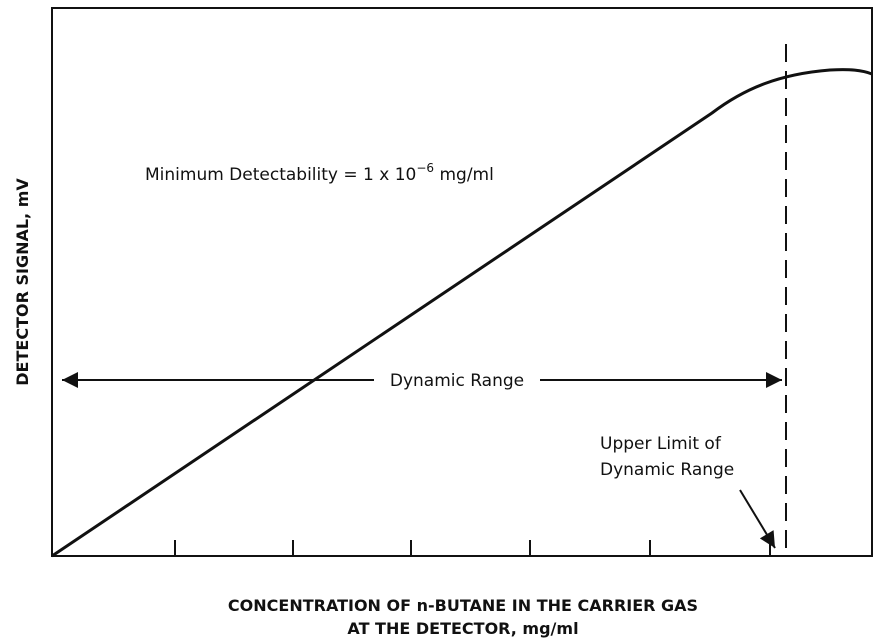  What do you see at coordinates (472, 548) in the screenshot?
I see `x-ticks` at bounding box center [472, 548].